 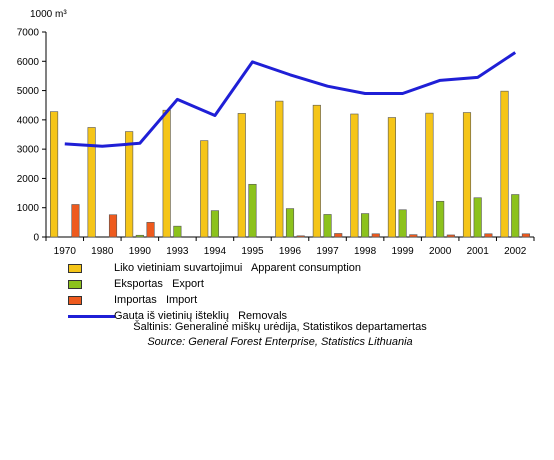 What do you see at coordinates (290, 251) in the screenshot?
I see `x-tick-label: 1996` at bounding box center [290, 251].